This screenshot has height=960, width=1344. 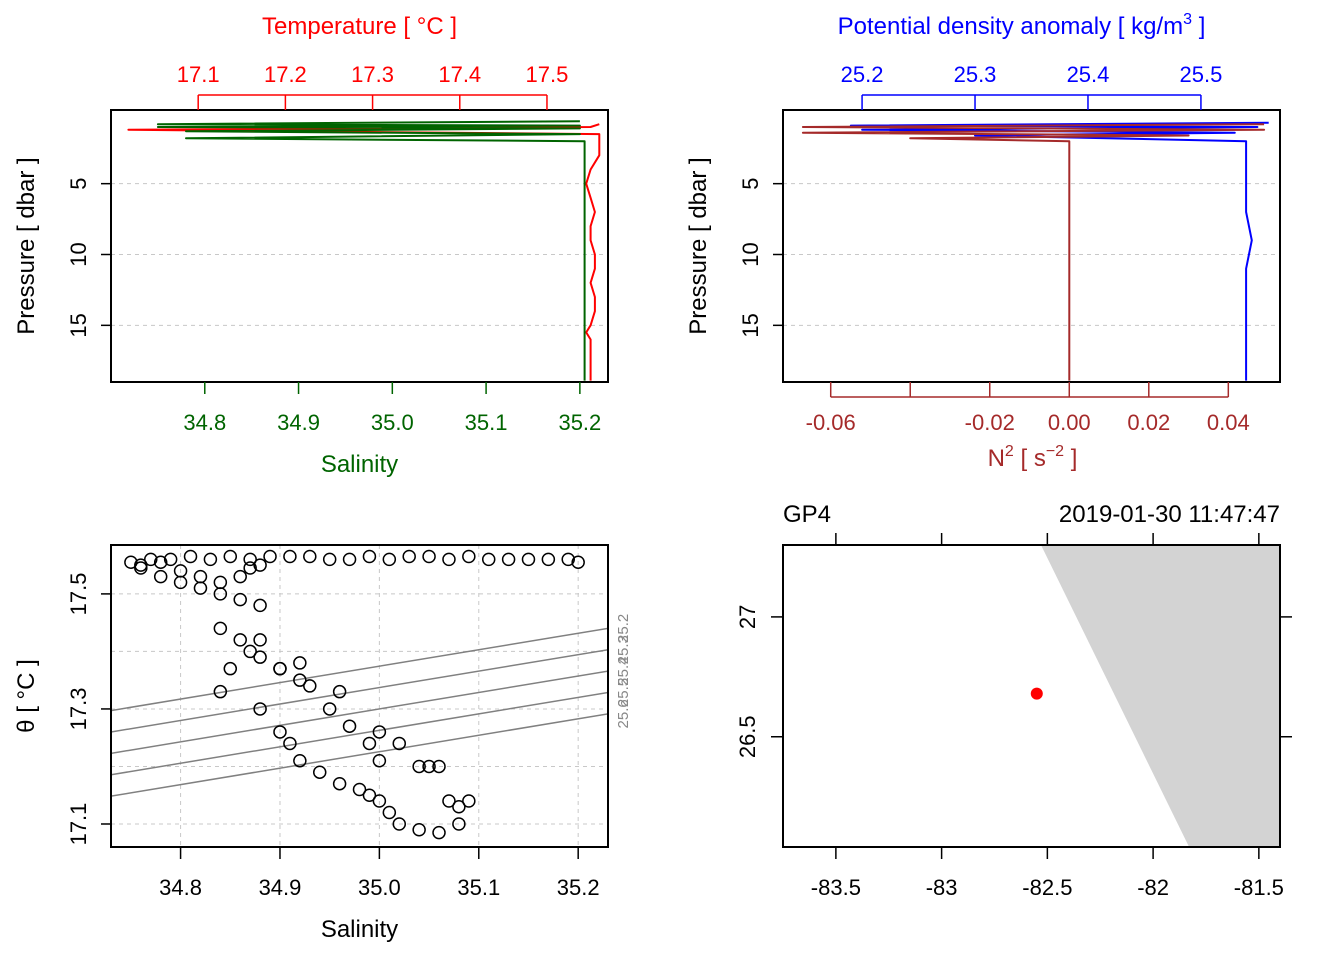 I want to click on bottom-tick-label: 35.0, so click(x=392, y=422).